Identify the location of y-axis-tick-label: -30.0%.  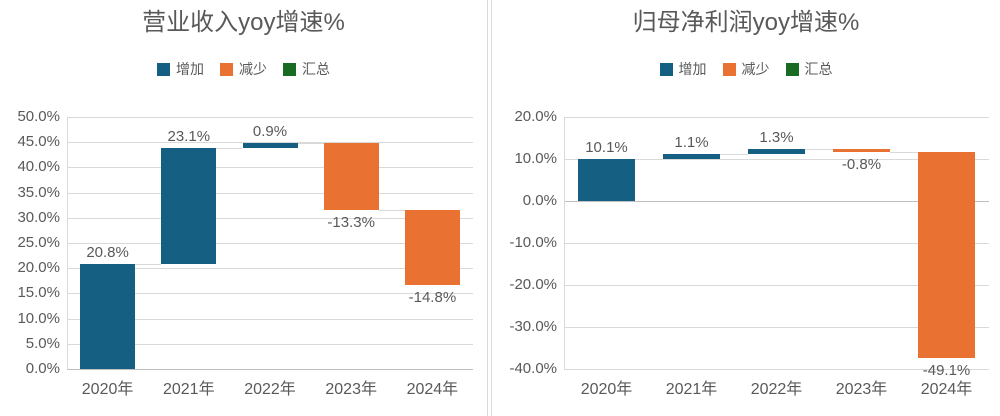
(533, 326).